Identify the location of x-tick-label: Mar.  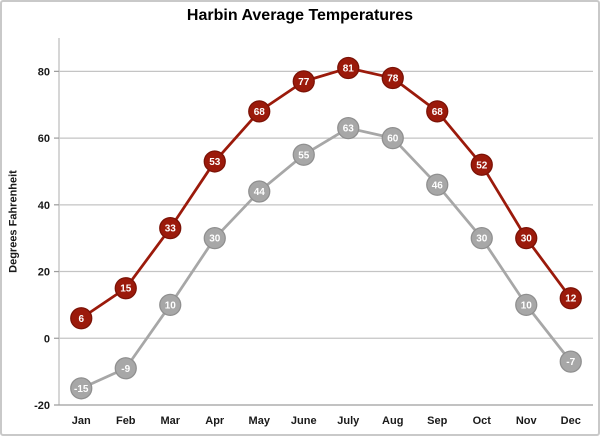
(170, 421).